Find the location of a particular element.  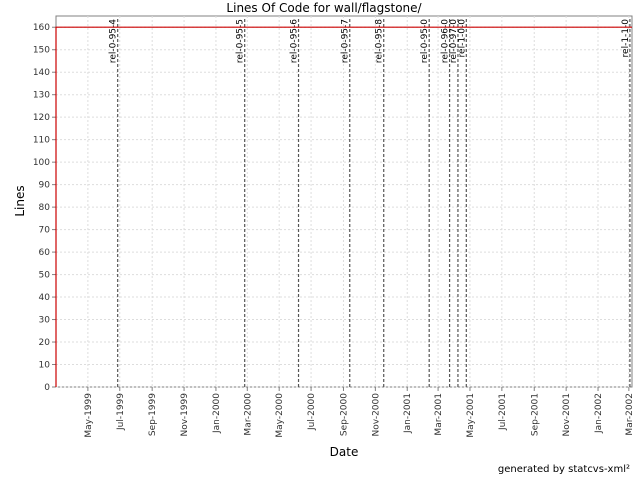

y-tick-label: 80 is located at coordinates (45, 208).